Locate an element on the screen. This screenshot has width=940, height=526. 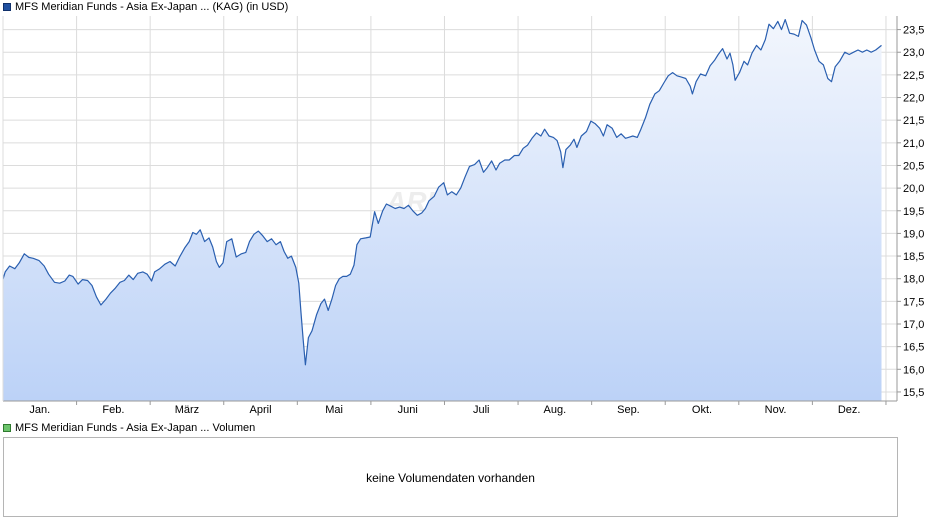
price-legend-swatch is located at coordinates (7, 7).